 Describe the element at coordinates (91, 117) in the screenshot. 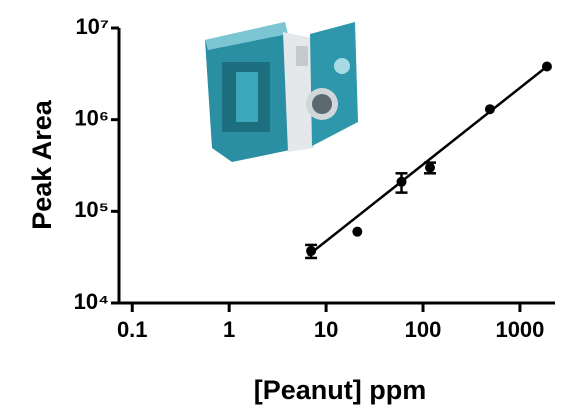

I see `y-tick-label: 10⁶` at that location.